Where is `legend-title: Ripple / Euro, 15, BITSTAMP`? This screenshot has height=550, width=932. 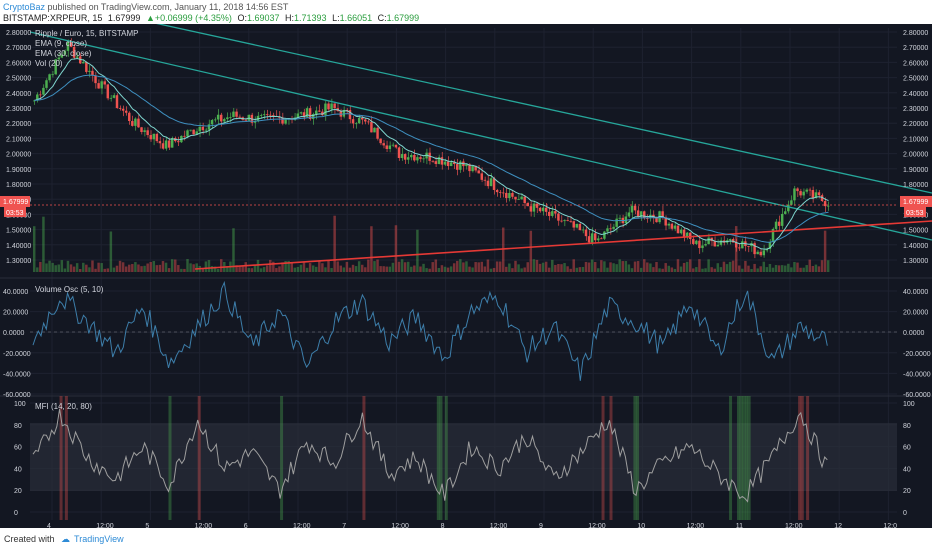 legend-title: Ripple / Euro, 15, BITSTAMP is located at coordinates (86, 33).